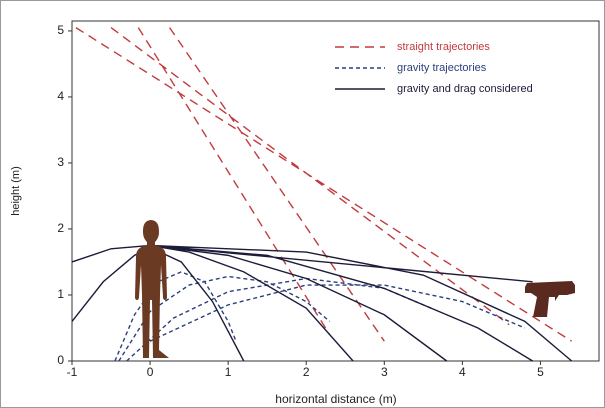 This screenshot has width=605, height=408. What do you see at coordinates (60, 294) in the screenshot?
I see `y-tick-label: 1` at bounding box center [60, 294].